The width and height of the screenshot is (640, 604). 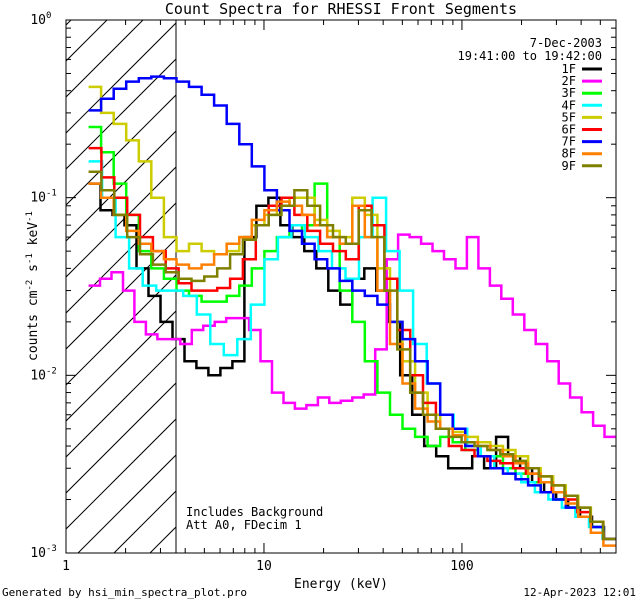 What do you see at coordinates (51, 194) in the screenshot?
I see `y-tick-exponent: -1` at bounding box center [51, 194].